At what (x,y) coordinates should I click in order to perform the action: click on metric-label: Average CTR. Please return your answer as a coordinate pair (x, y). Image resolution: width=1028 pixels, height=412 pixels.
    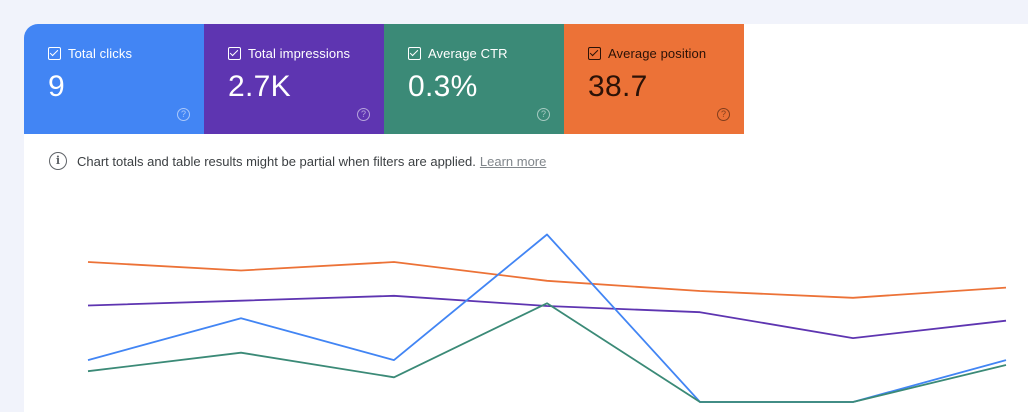
    Looking at the image, I should click on (468, 53).